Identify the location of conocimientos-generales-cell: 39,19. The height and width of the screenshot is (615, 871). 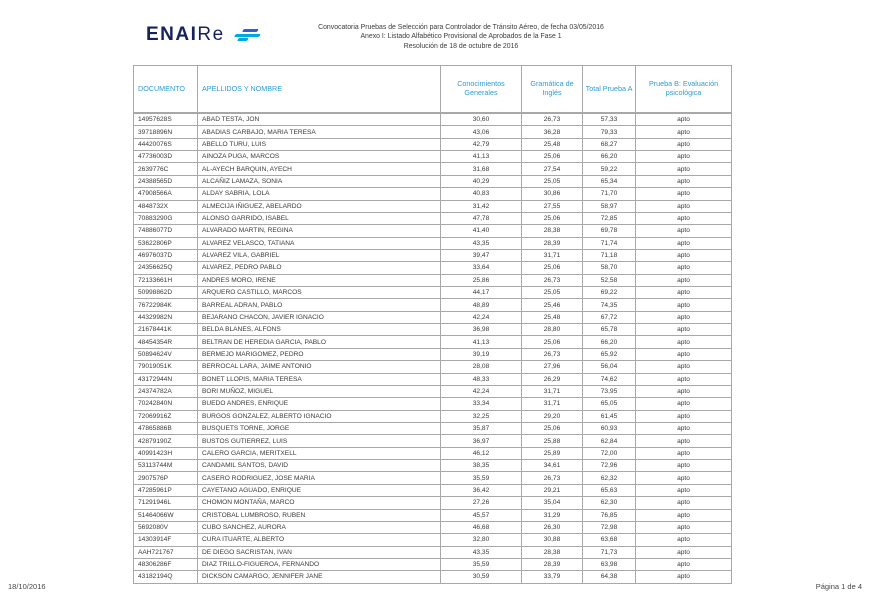
(481, 354).